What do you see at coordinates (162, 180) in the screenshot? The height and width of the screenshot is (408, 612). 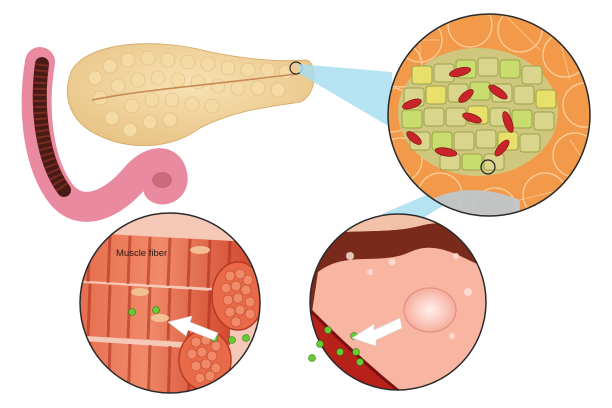 I see `duodenum-opening` at bounding box center [162, 180].